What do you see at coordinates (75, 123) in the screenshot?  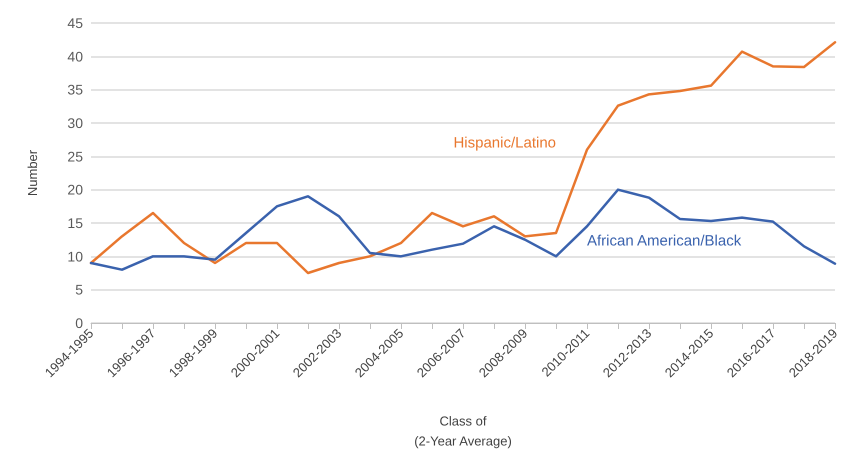 I see `y-tick-label: 30` at bounding box center [75, 123].